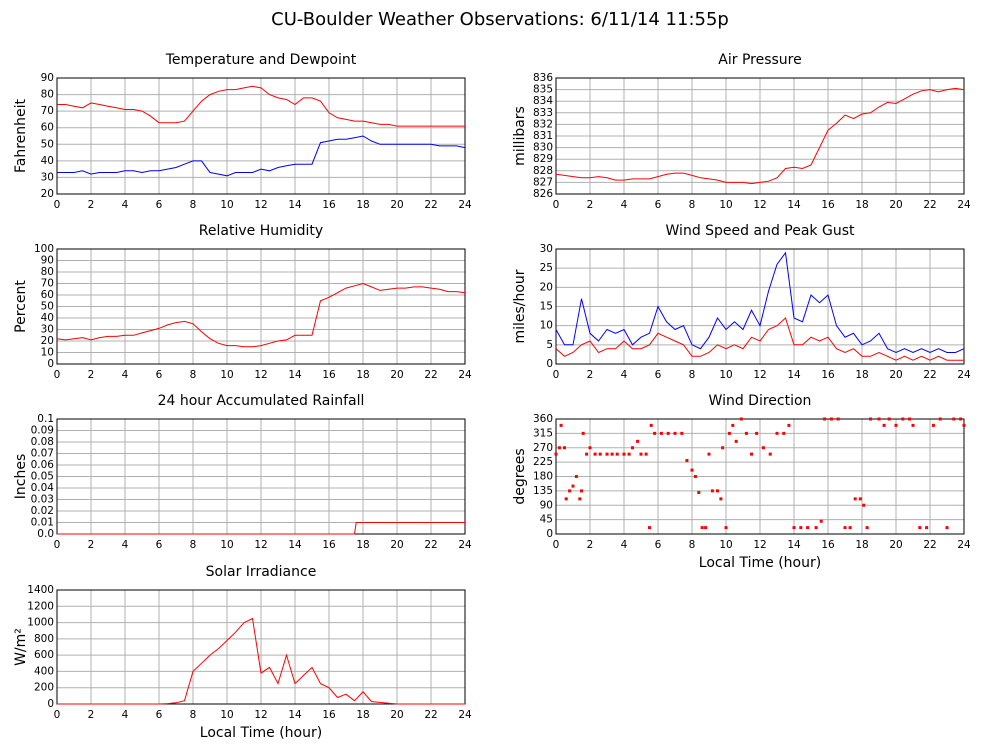 The width and height of the screenshot is (999, 744). I want to click on y-tick-label: 0.0, so click(45, 534).